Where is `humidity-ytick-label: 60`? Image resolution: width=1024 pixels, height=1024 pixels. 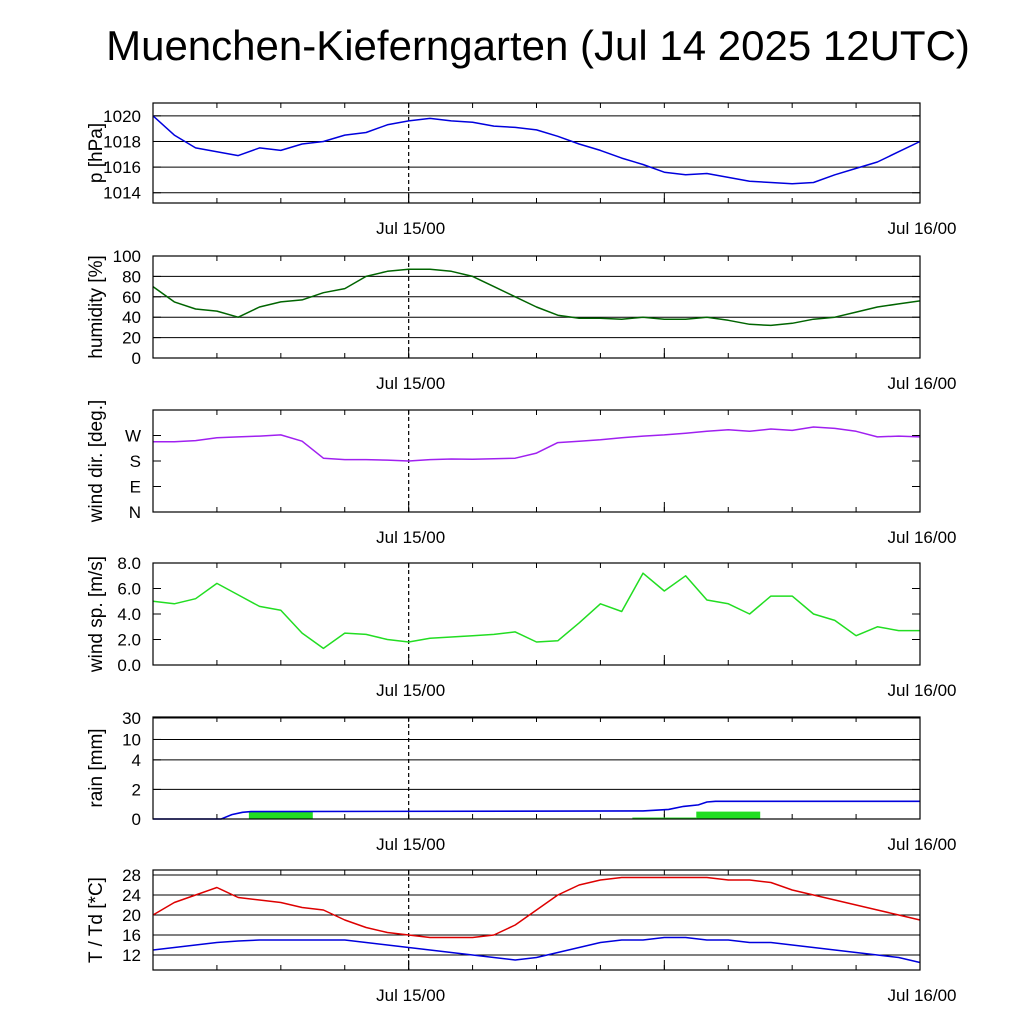
humidity-ytick-label: 60 is located at coordinates (131, 297).